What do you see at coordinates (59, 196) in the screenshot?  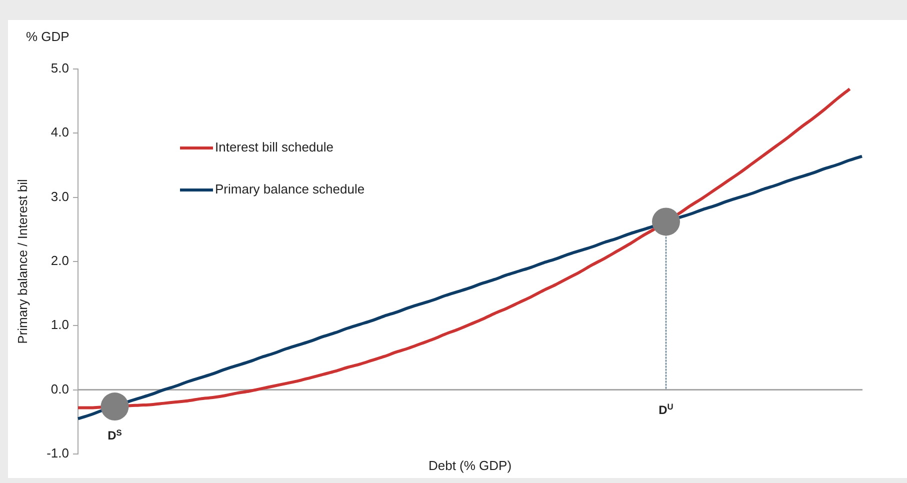 I see `y-tick-label: 3.0` at bounding box center [59, 196].